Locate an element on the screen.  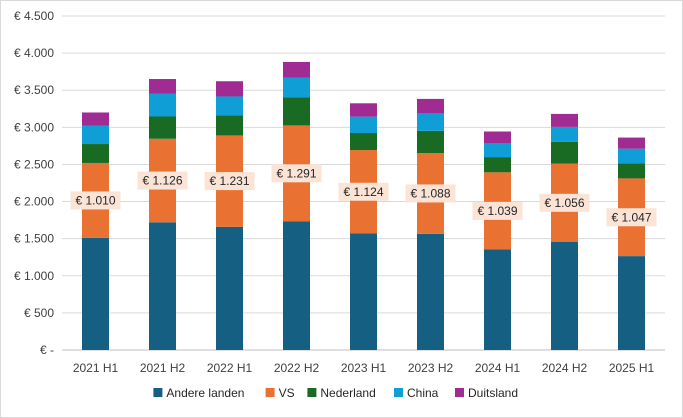
legend-label: Duitsland is located at coordinates (493, 393).